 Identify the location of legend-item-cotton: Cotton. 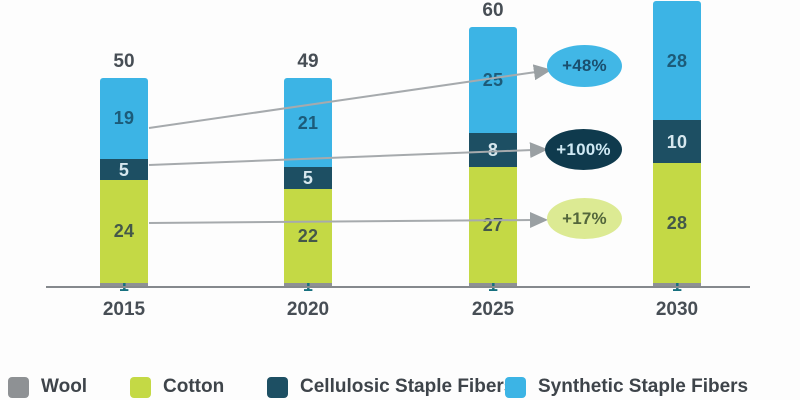
(177, 387).